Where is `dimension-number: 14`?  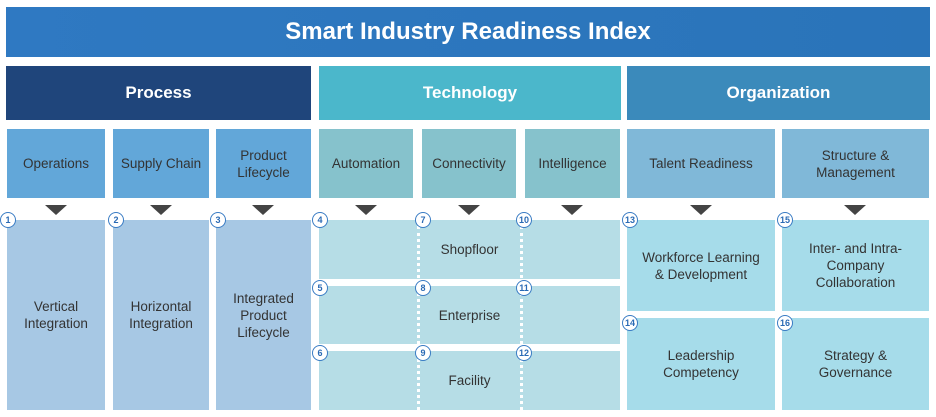
dimension-number: 14 is located at coordinates (630, 323).